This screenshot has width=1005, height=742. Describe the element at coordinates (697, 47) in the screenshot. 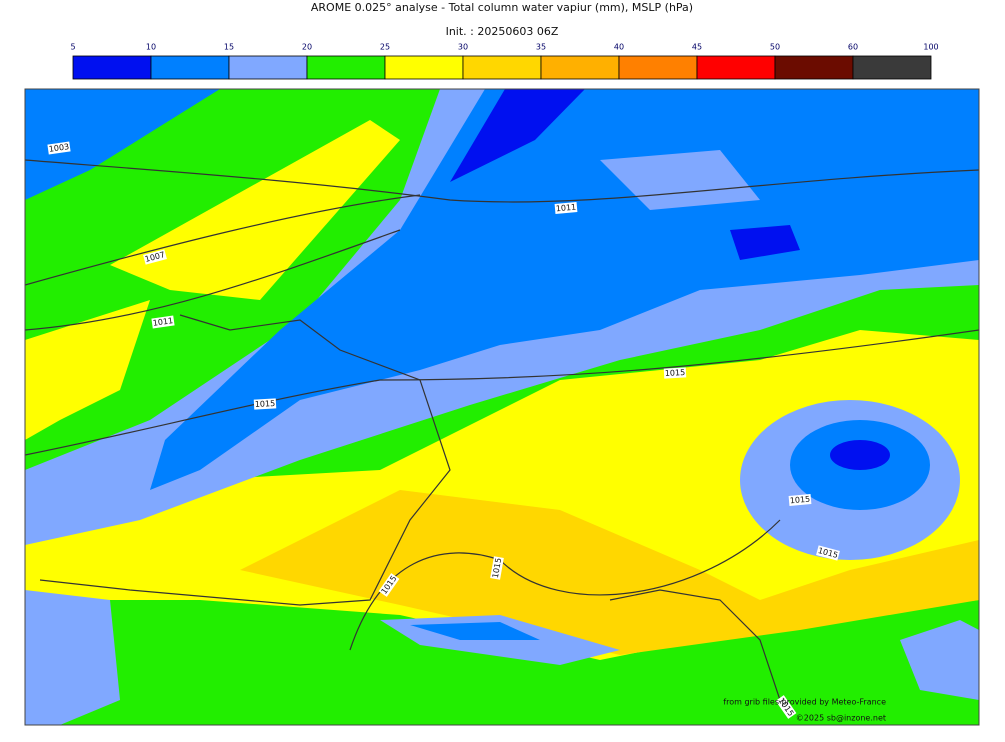

I see `colorbar-tick-label: 45` at that location.